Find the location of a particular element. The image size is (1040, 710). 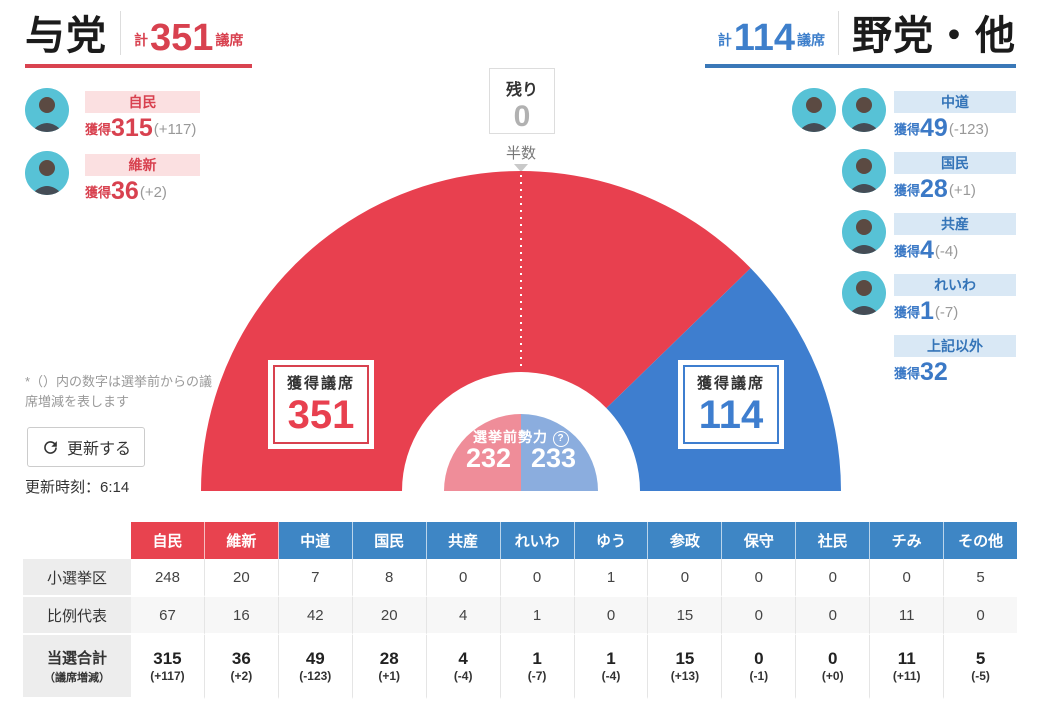

ruling-title: 与党 is located at coordinates (66, 36).